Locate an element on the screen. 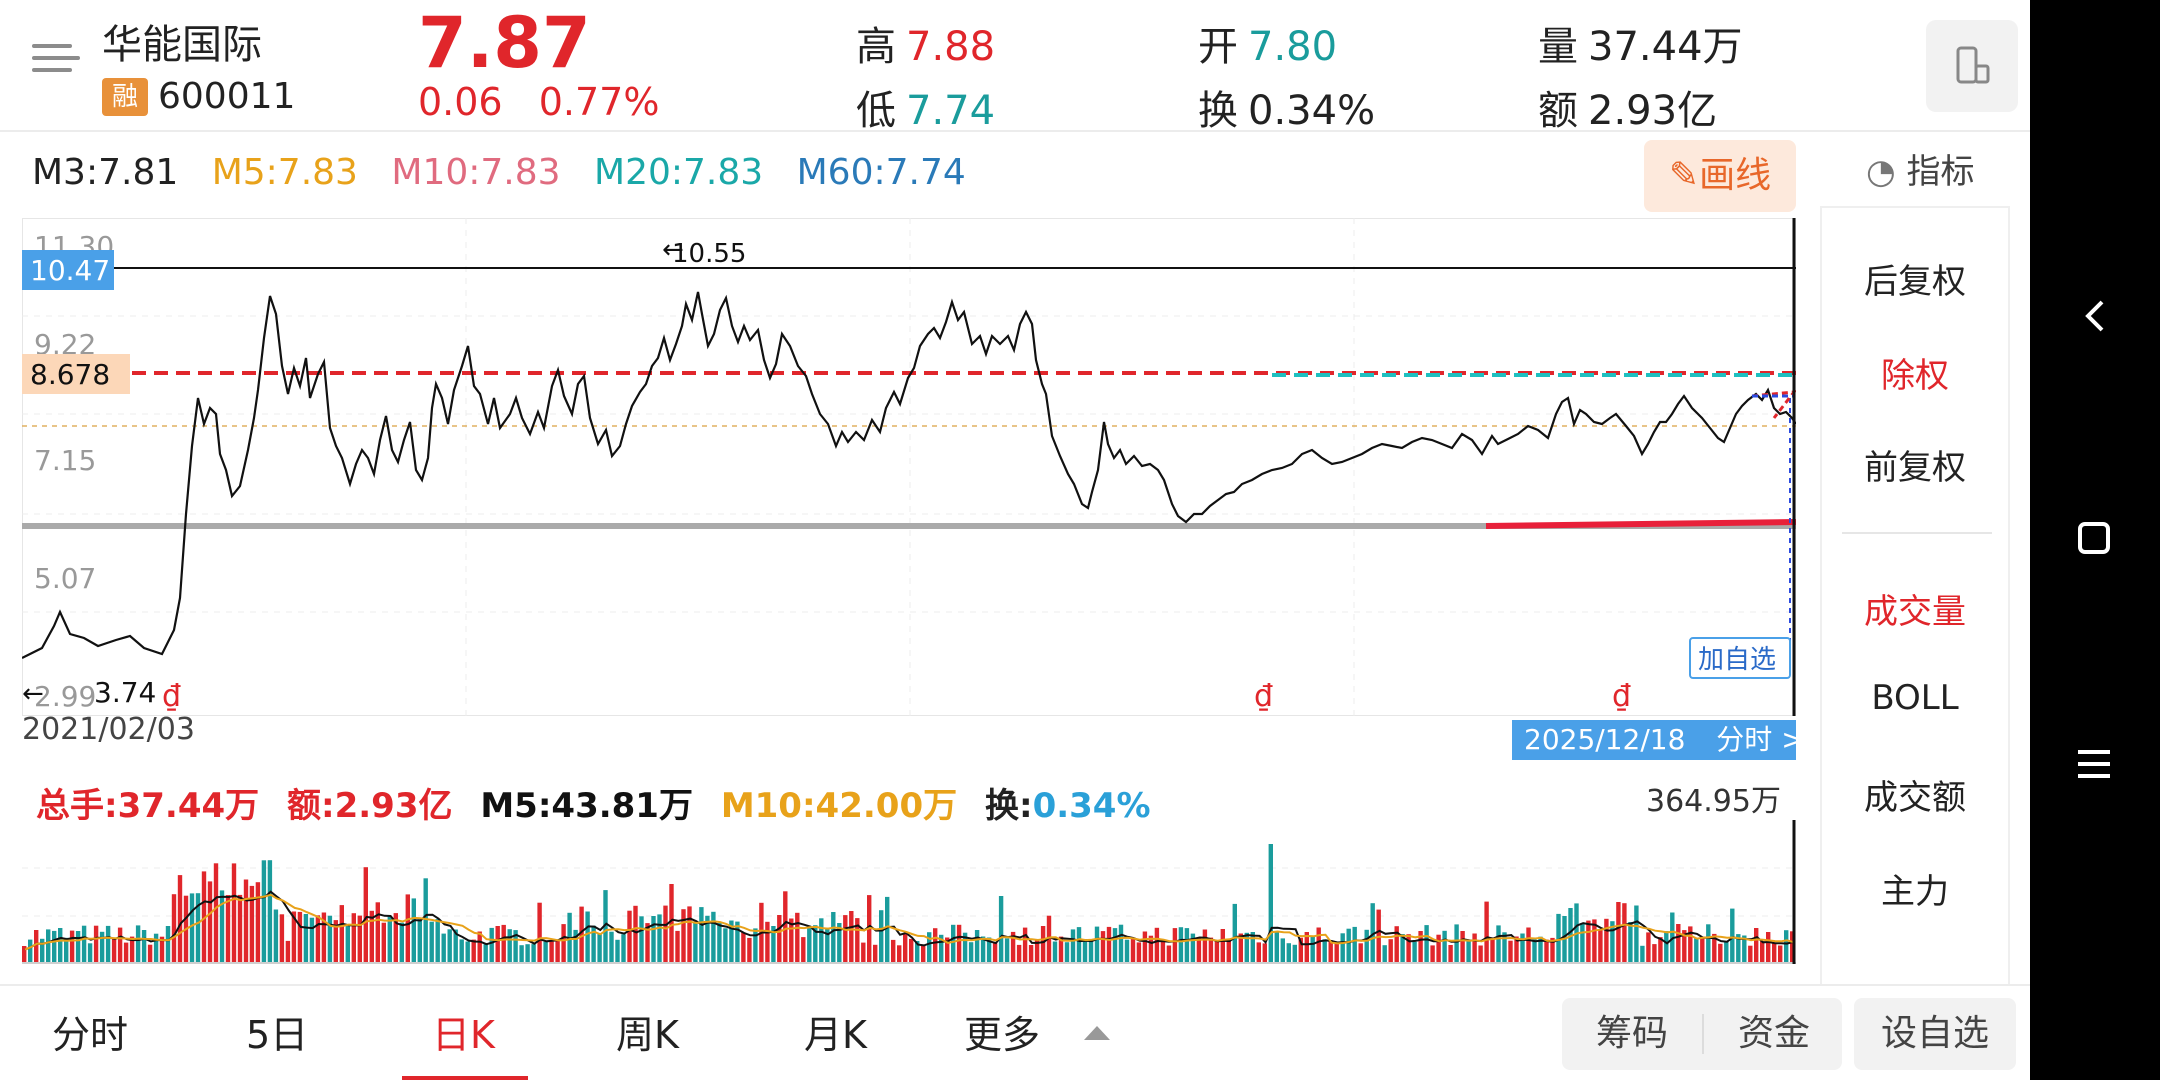 This screenshot has height=1080, width=2160. tab-more: 更多 is located at coordinates (1002, 1035).